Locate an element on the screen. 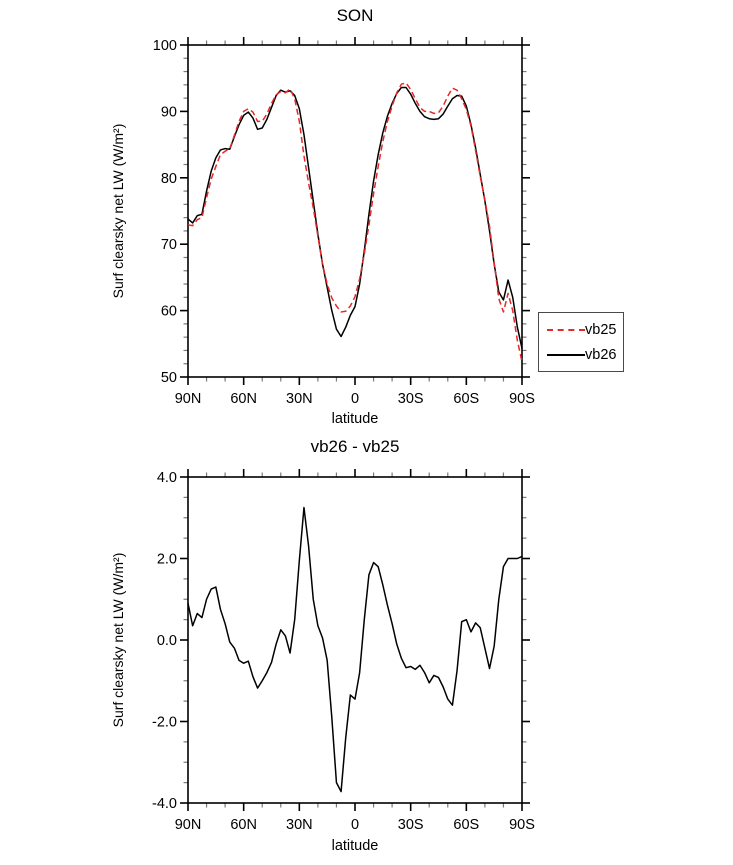 This screenshot has width=733, height=865. y-tick-label: 60 is located at coordinates (169, 312).